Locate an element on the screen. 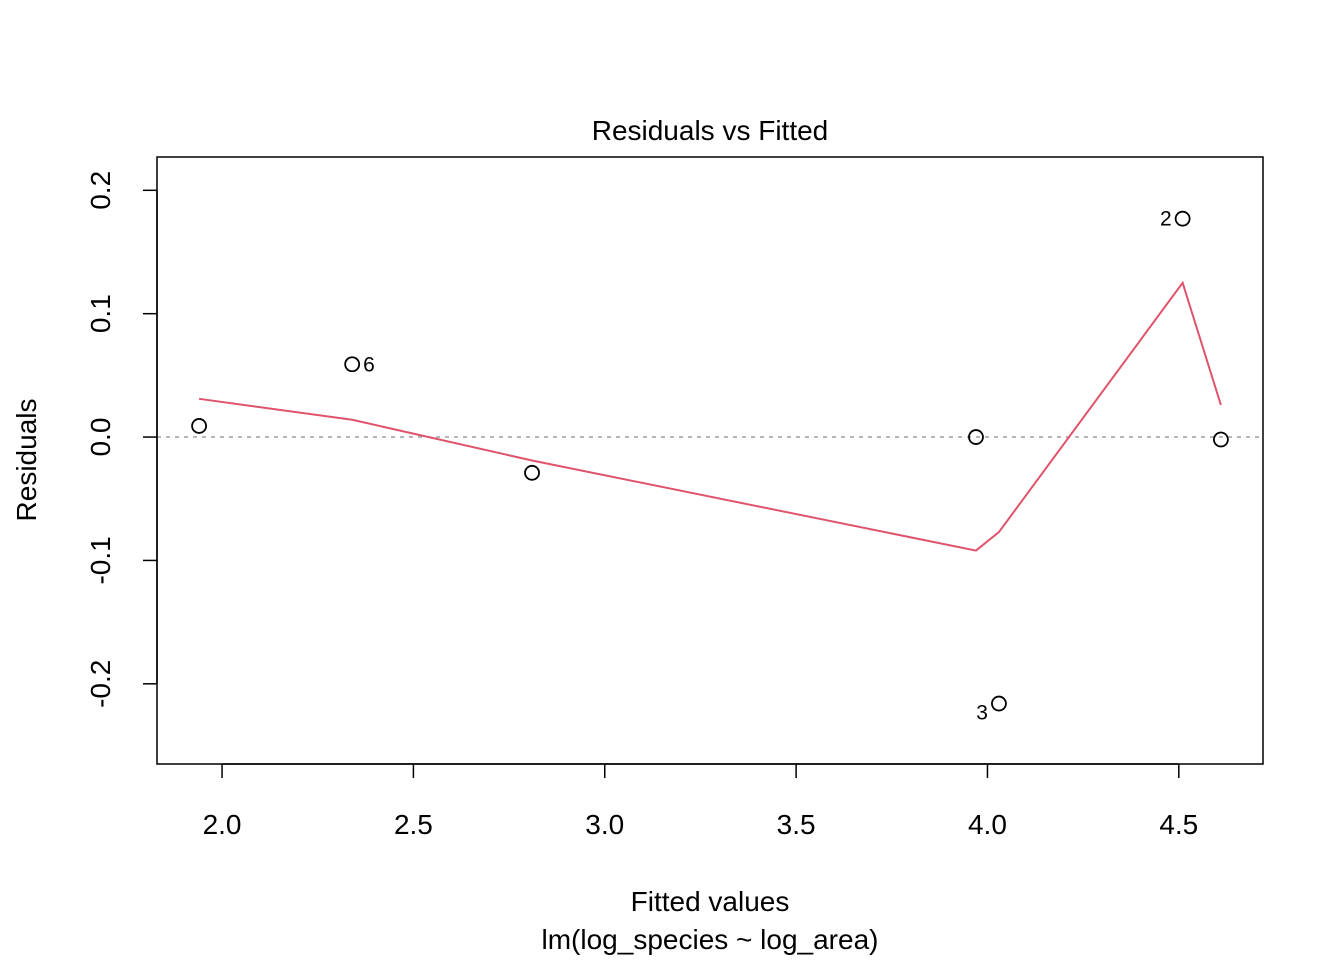 This screenshot has width=1344, height=960. y-axis-label: Residuals is located at coordinates (26, 460).